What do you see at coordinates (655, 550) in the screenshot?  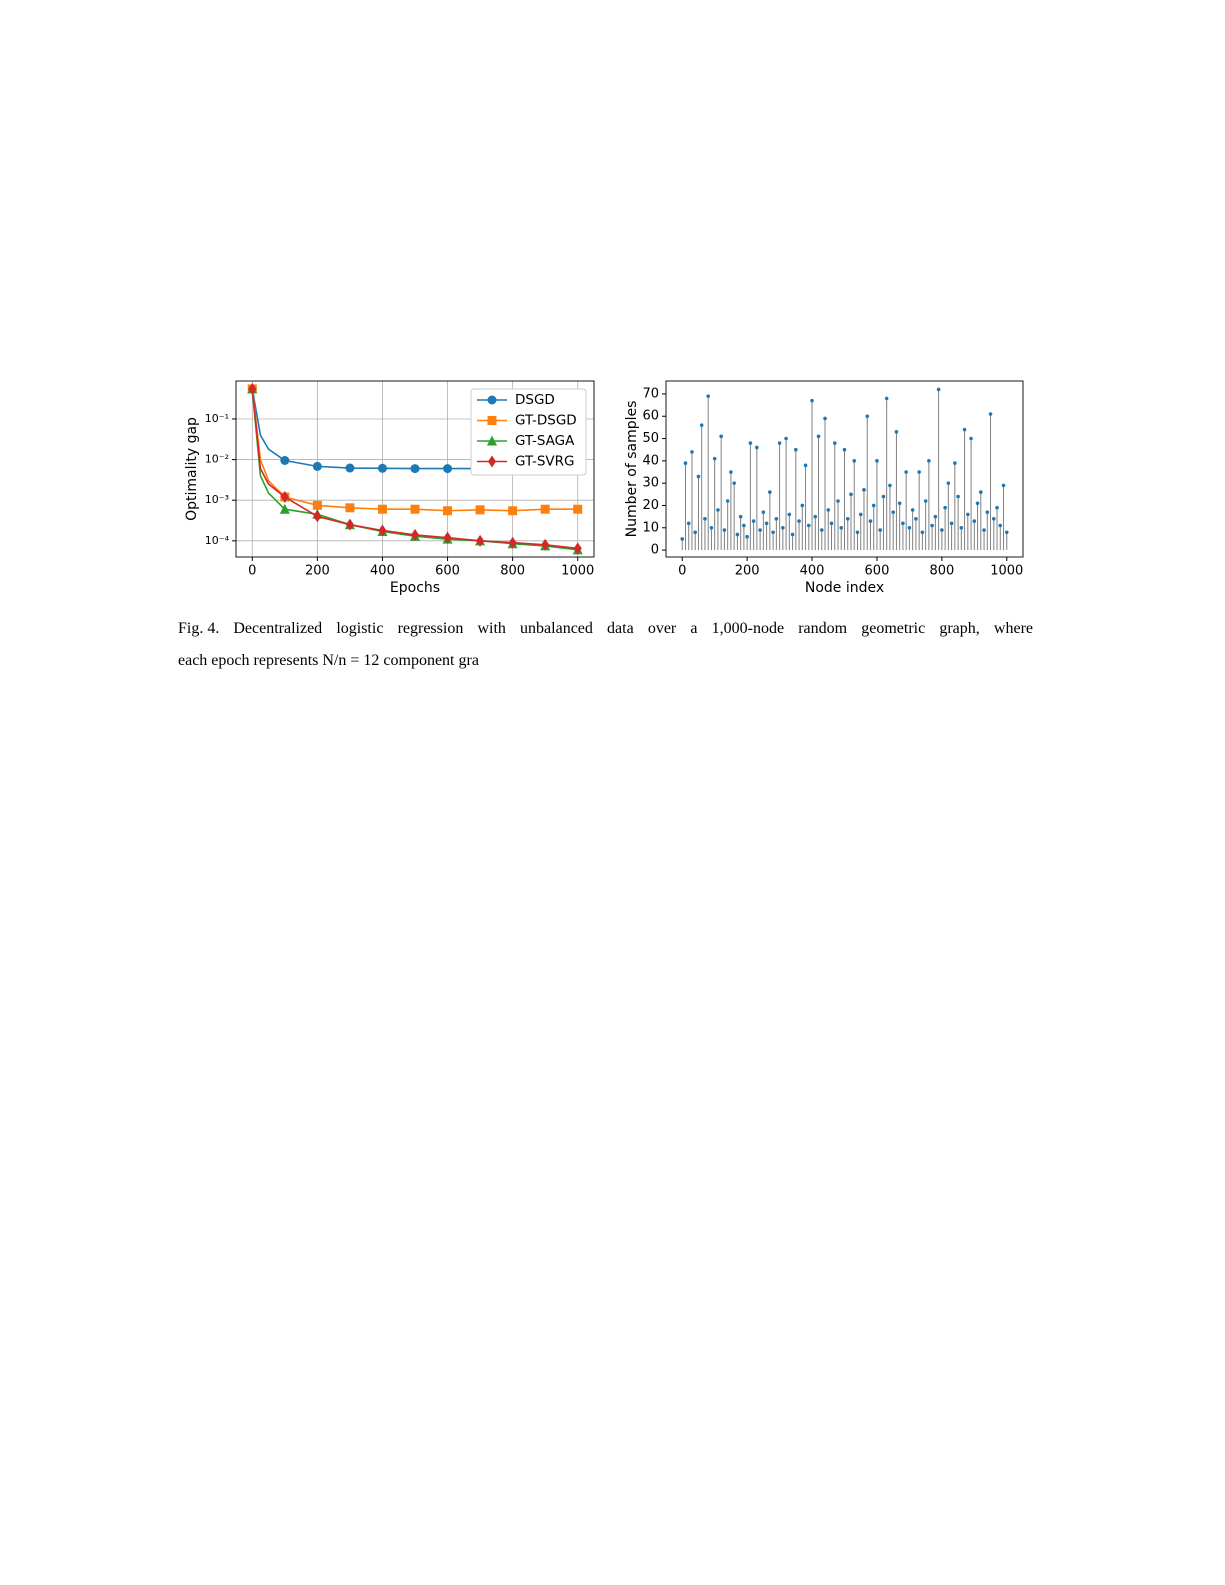 I see `y-tick-label: 0` at bounding box center [655, 550].